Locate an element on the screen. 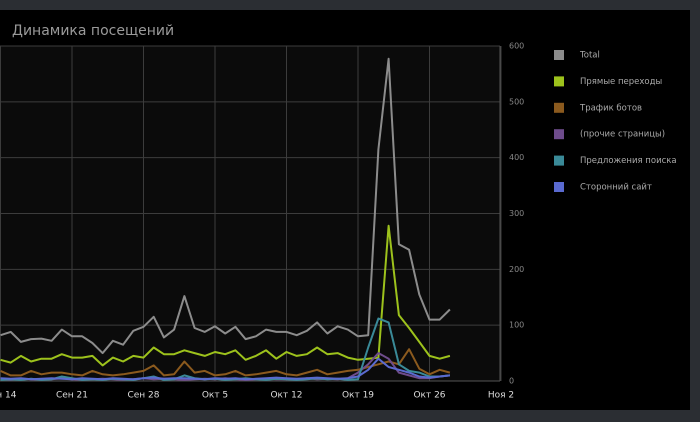 The height and width of the screenshot is (422, 700). x-tick-label: Сен 21 is located at coordinates (72, 396).